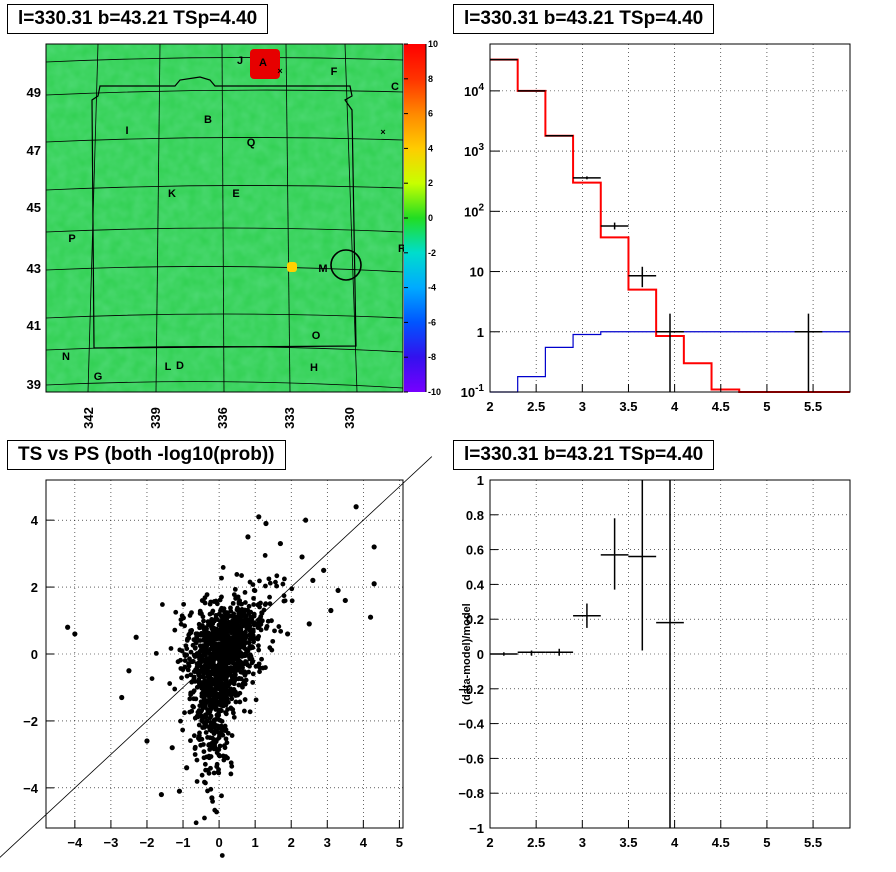  I want to click on scatter-y-tick-label: −4, so click(31, 788).